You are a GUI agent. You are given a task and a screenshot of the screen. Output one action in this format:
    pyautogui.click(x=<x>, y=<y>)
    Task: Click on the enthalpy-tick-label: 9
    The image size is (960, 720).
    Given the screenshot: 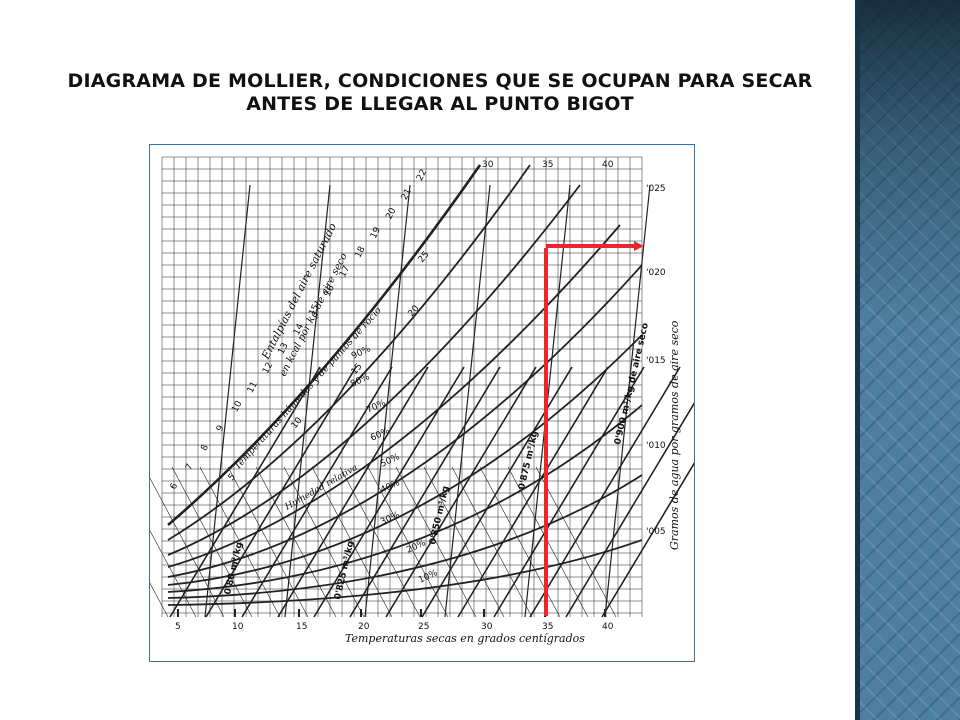 What is the action you would take?
    pyautogui.click(x=221, y=429)
    